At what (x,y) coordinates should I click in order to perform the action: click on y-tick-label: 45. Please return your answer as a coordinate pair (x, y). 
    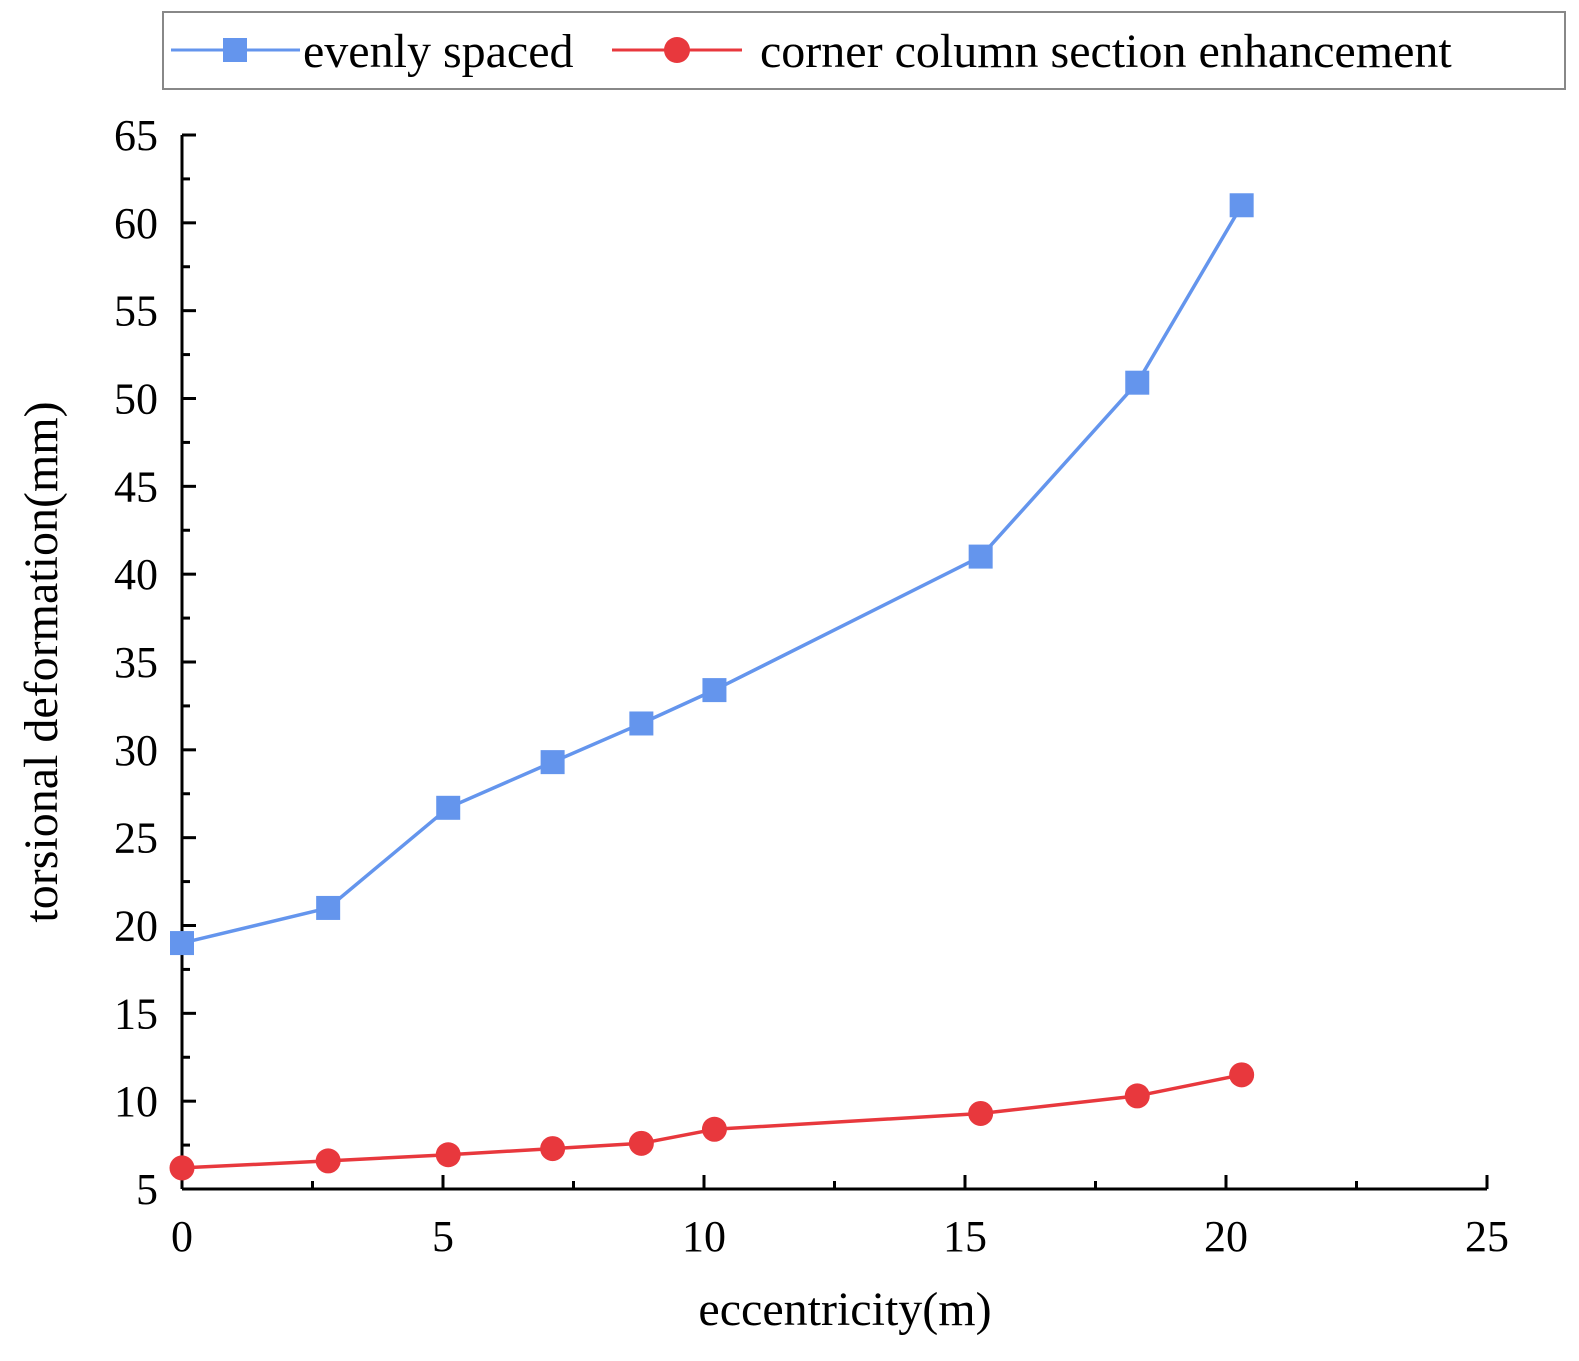
    Looking at the image, I should click on (136, 486).